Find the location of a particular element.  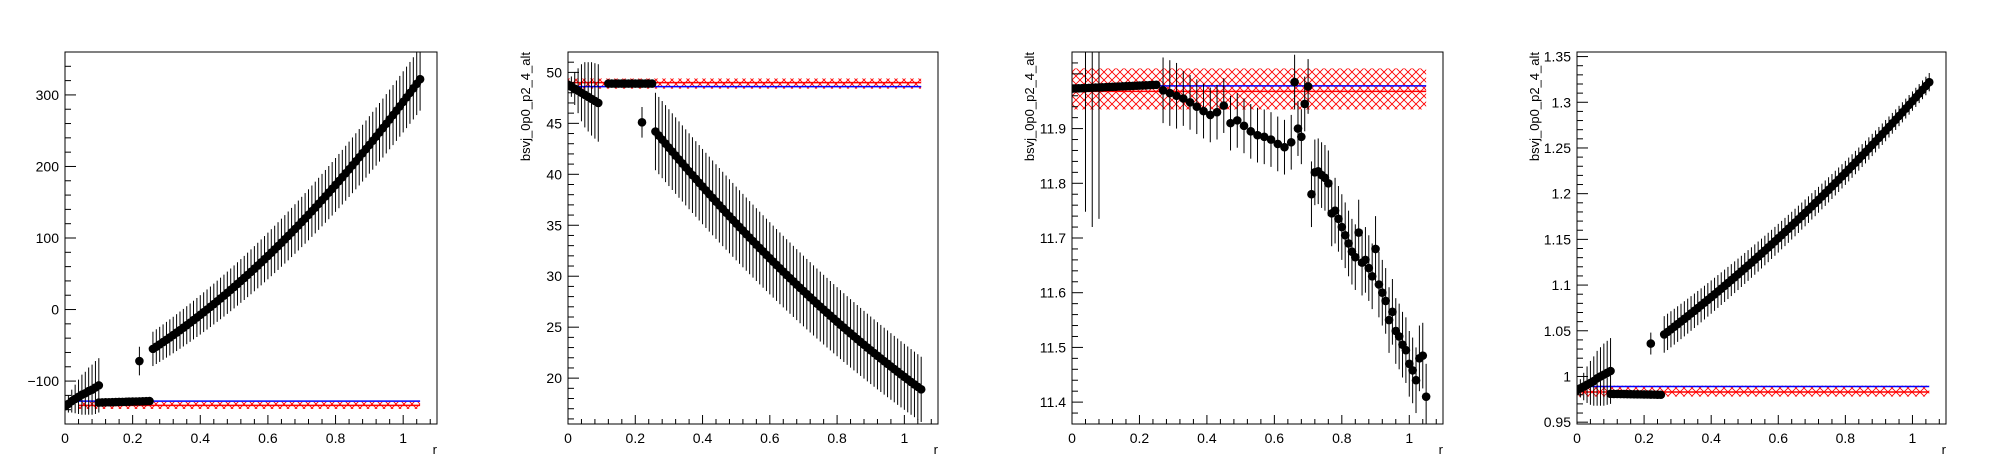

y-tick-label: 1 is located at coordinates (1567, 376).